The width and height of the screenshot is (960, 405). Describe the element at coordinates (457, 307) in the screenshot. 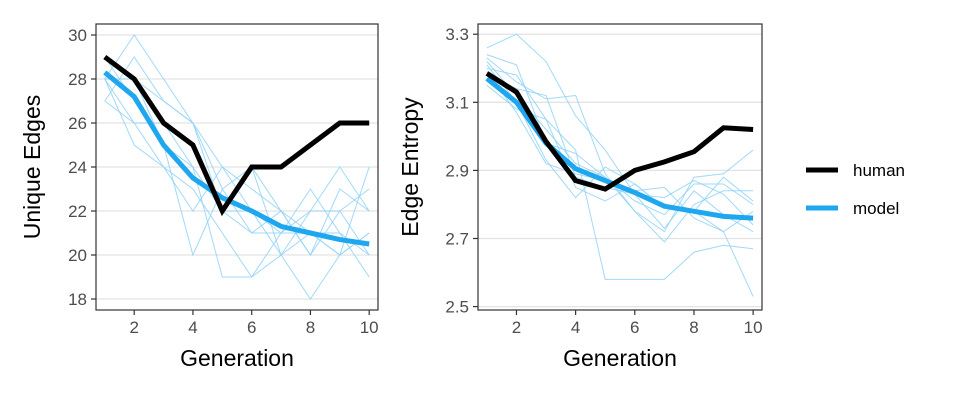

I see `panel2-y-tick-label-0: 2.5` at that location.